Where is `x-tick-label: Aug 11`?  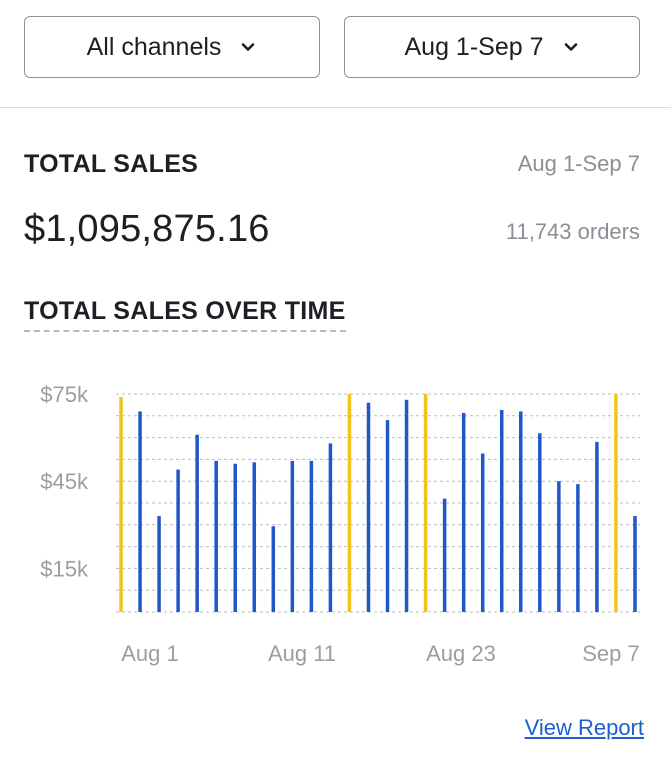 x-tick-label: Aug 11 is located at coordinates (302, 653).